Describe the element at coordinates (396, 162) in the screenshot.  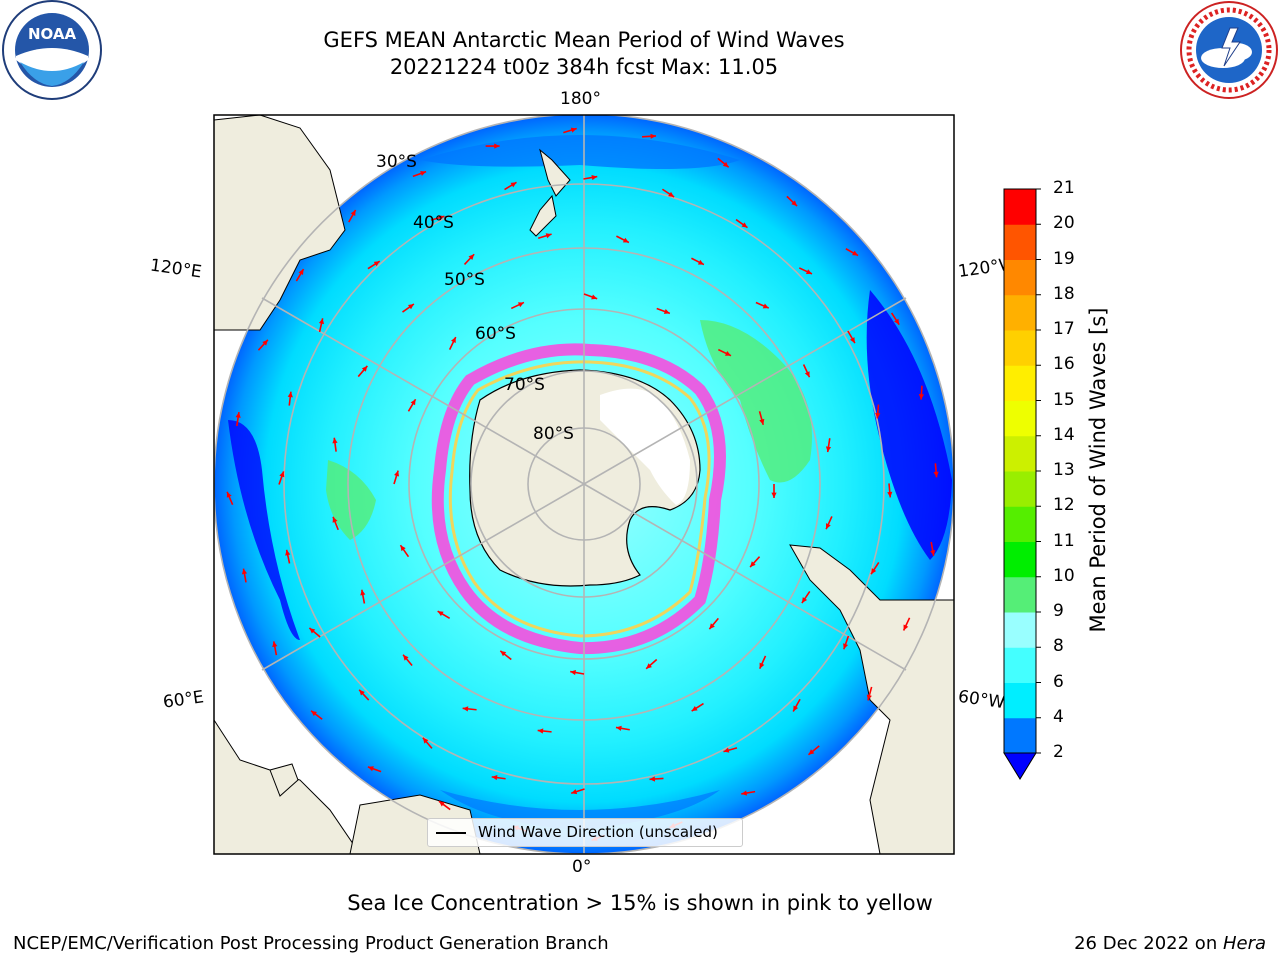
I see `lat-label-30s: 30°S` at that location.